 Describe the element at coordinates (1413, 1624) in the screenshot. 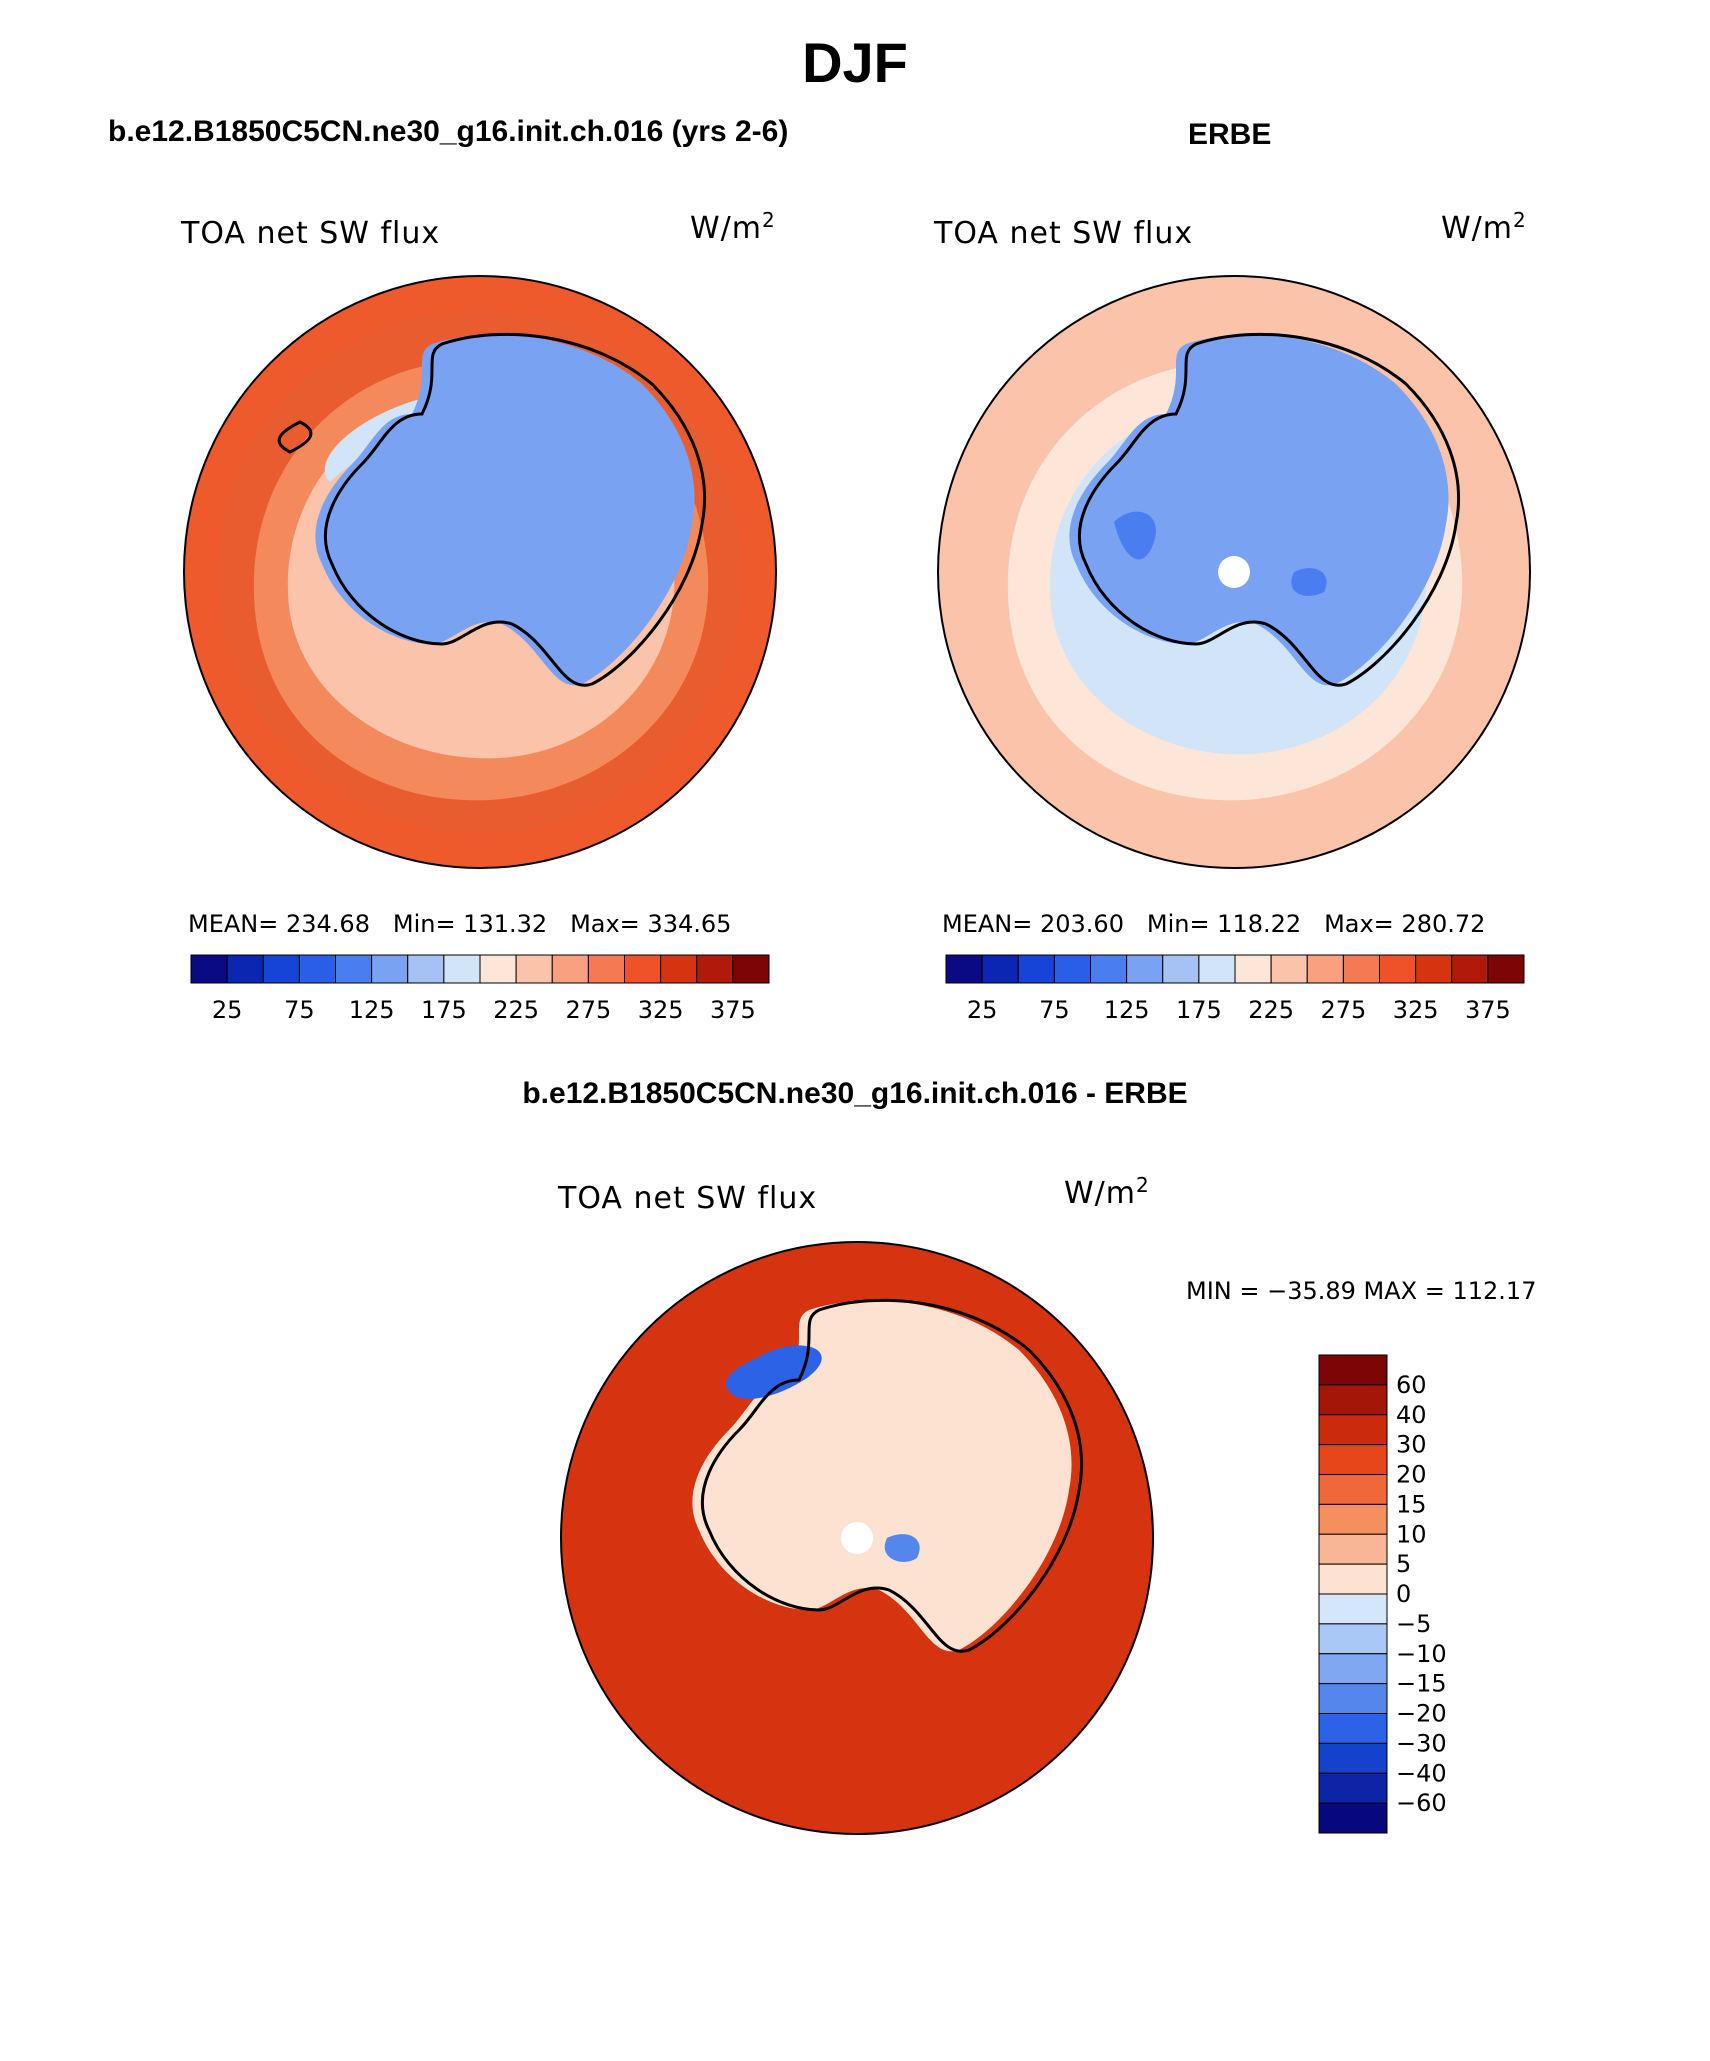

I see `colorbar-tick-label: −5` at that location.